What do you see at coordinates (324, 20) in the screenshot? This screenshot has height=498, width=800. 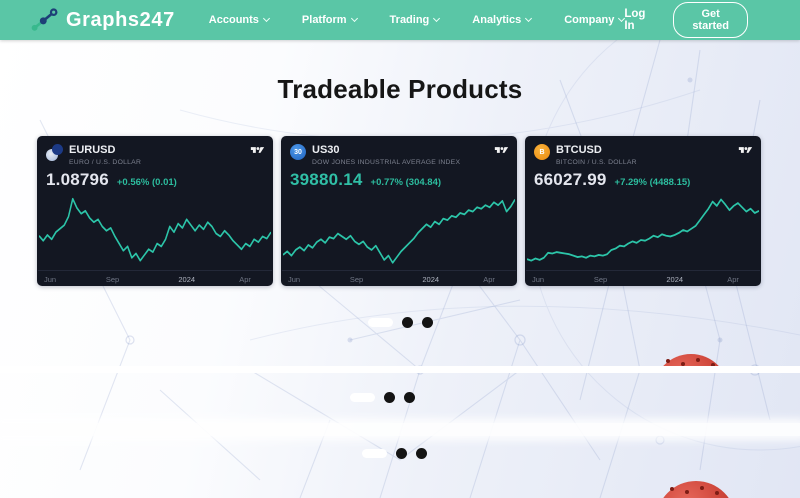 I see `nav-platform-label: Platform` at bounding box center [324, 20].